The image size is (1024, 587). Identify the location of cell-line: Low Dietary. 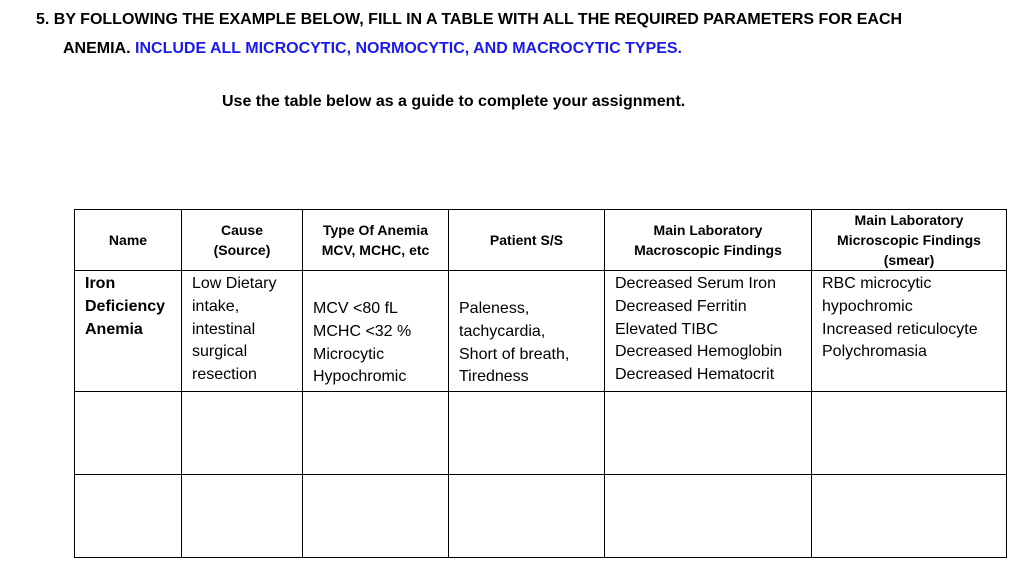
(234, 283).